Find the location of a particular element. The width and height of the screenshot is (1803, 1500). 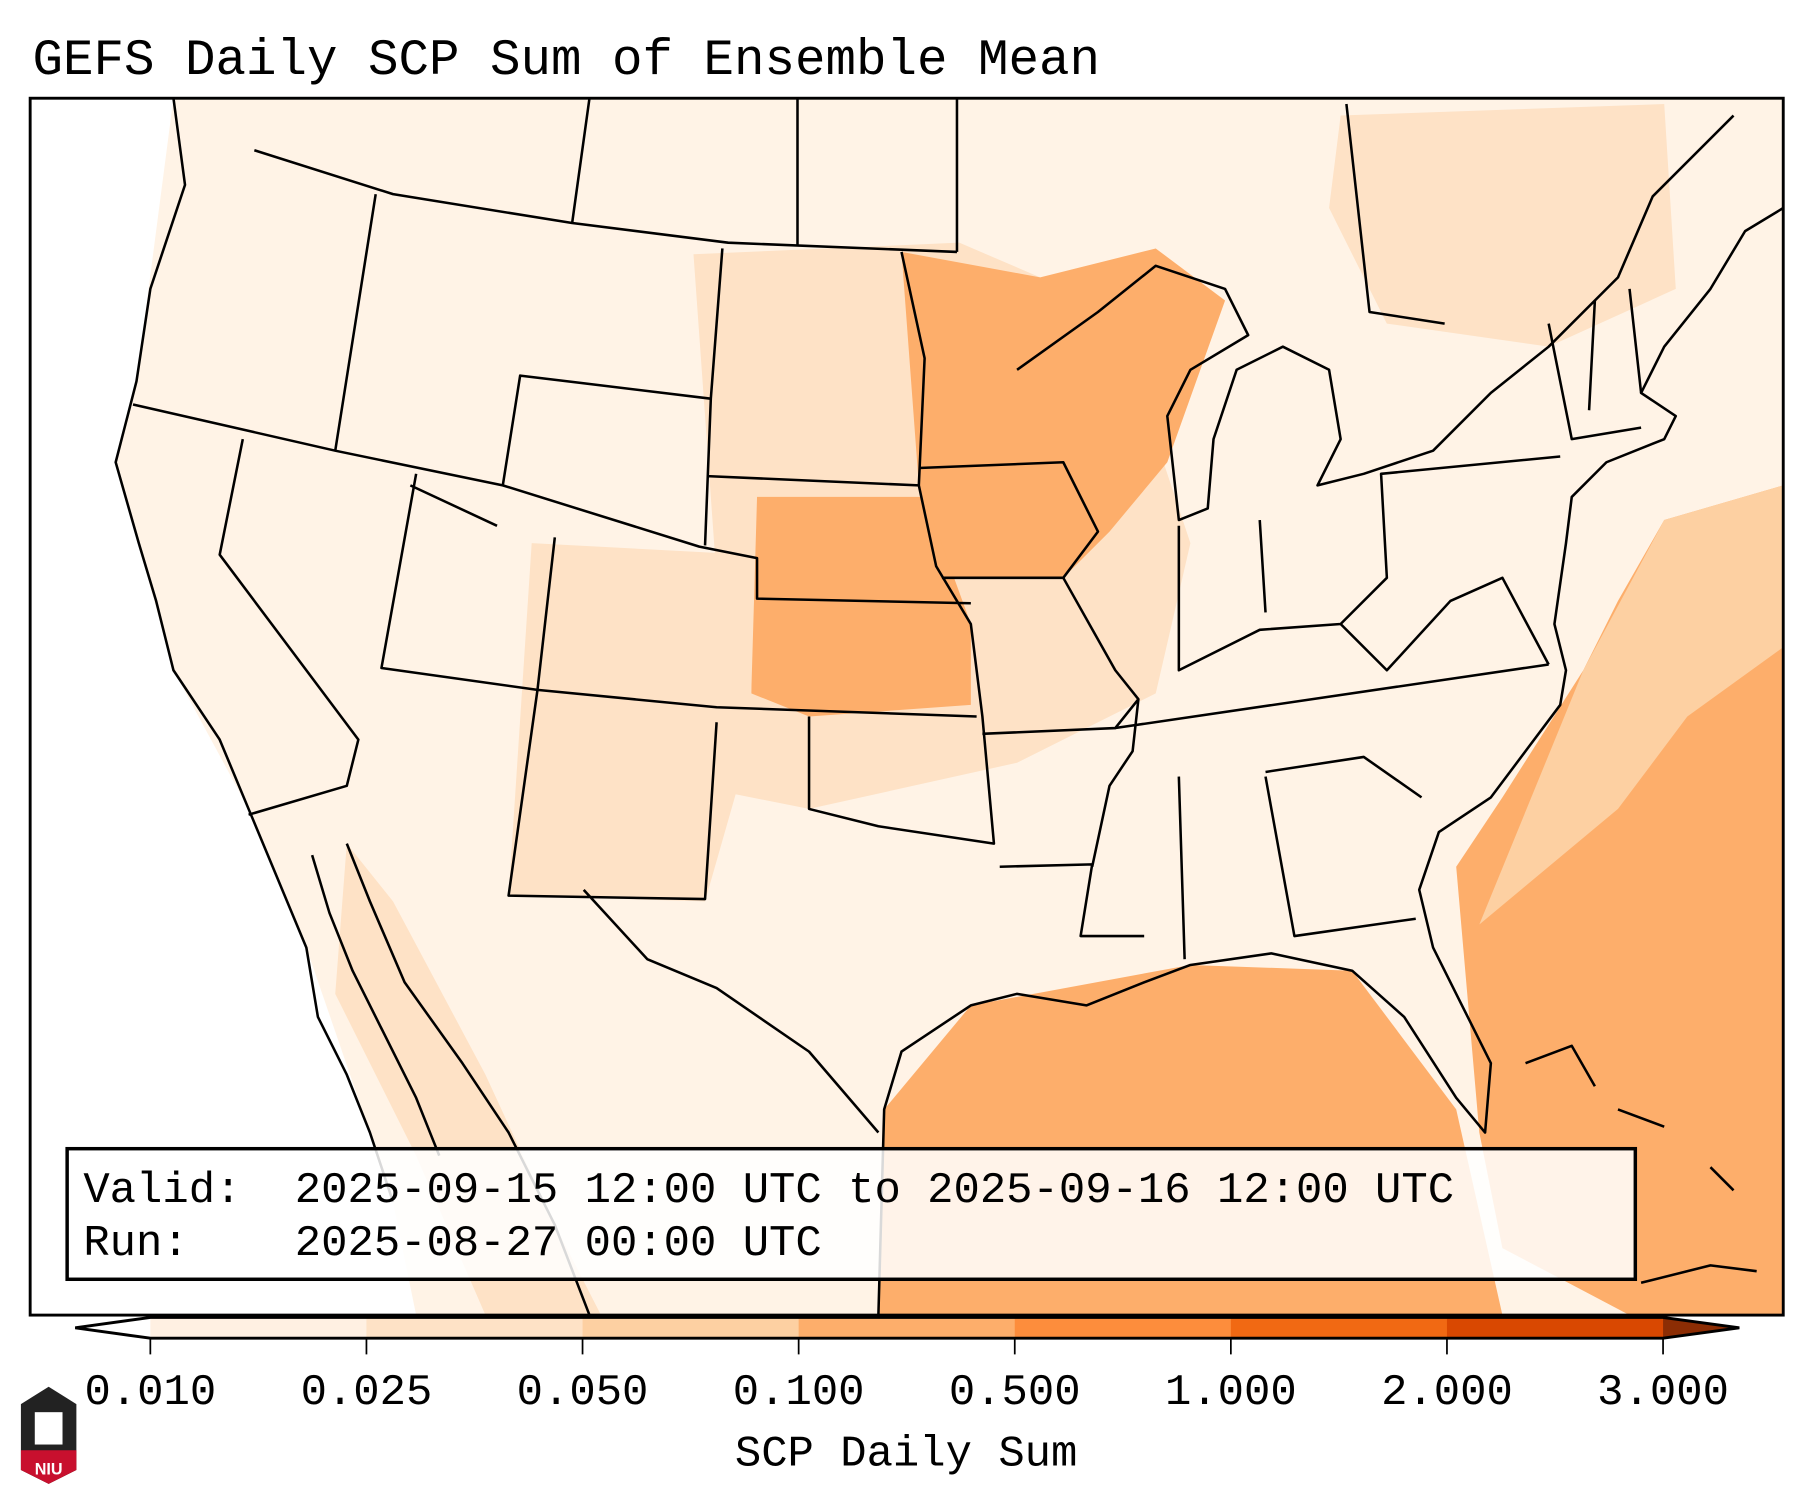

colorbar-tick-label: 0.010 is located at coordinates (150, 1393).